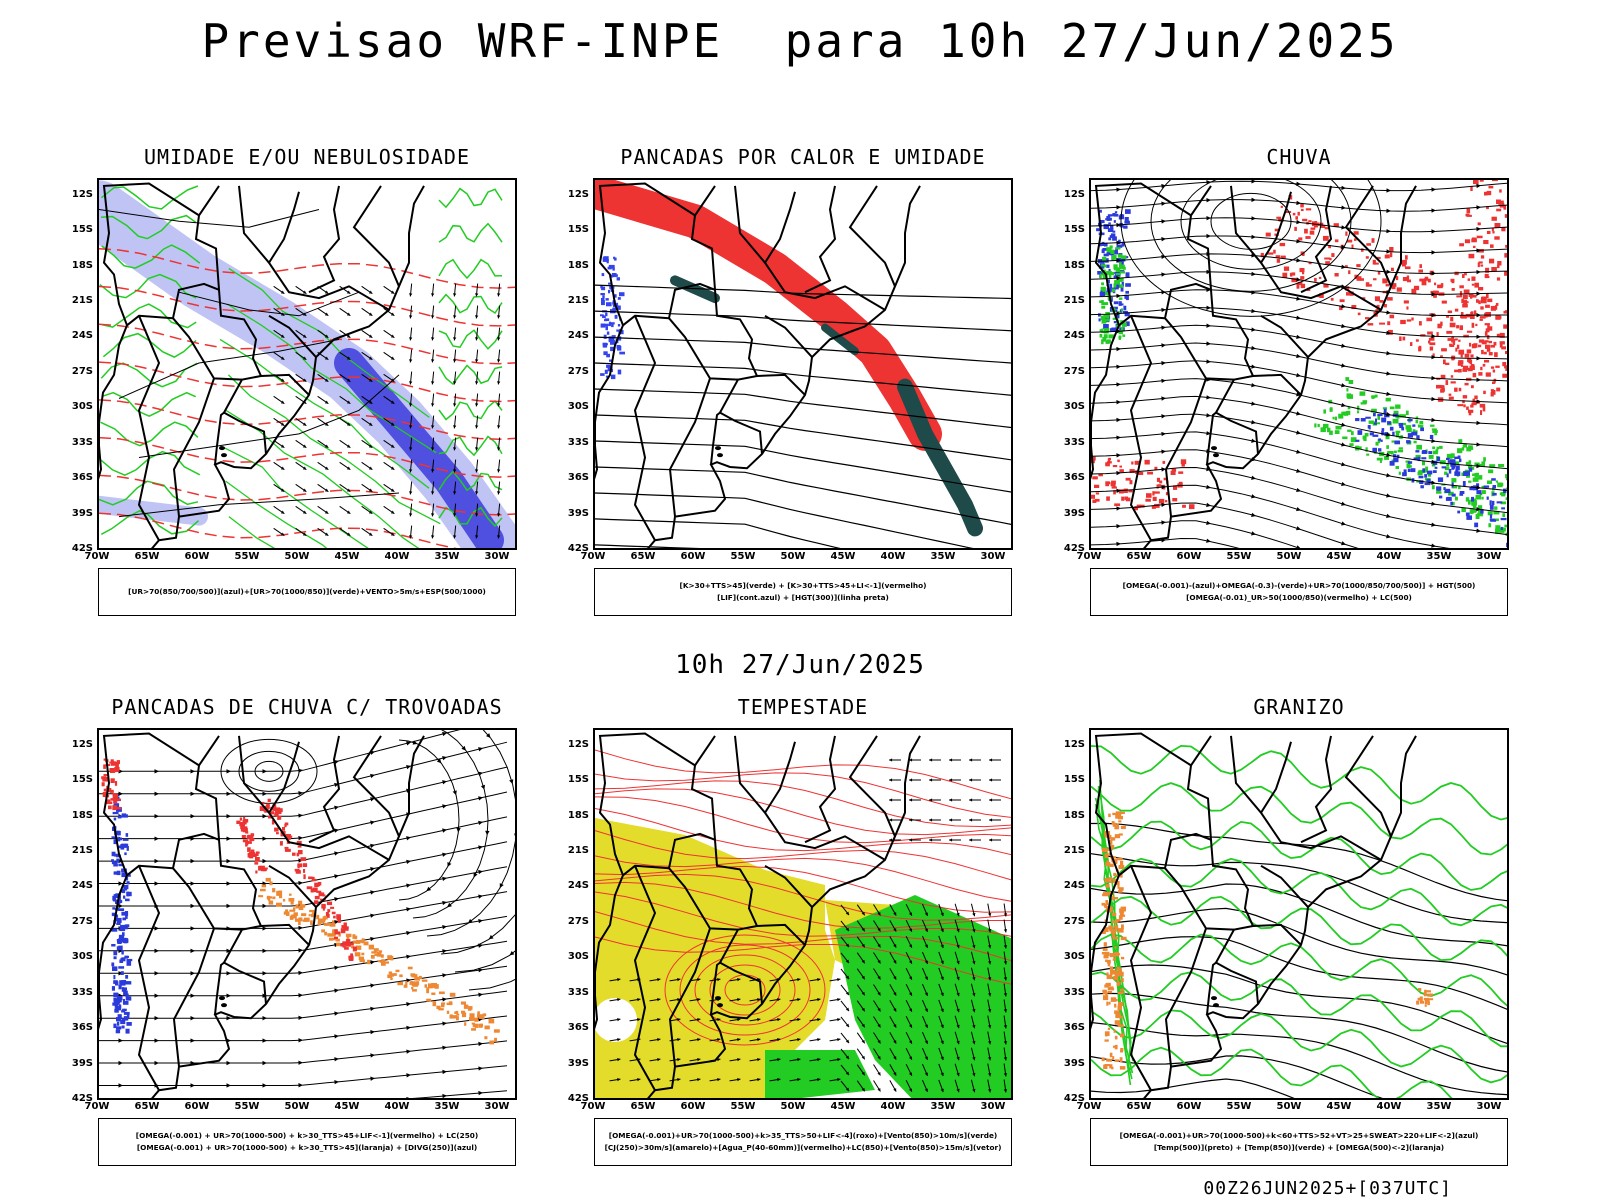 The width and height of the screenshot is (1600, 1200). What do you see at coordinates (800, 665) in the screenshot?
I see `valid-time-label: 10h 27/Jun/2025` at bounding box center [800, 665].